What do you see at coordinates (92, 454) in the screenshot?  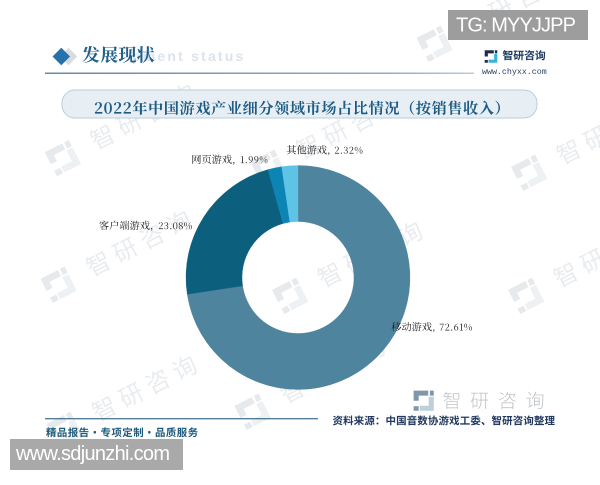 I see `svg-text: www.sdjunzhi.com` at bounding box center [92, 454].